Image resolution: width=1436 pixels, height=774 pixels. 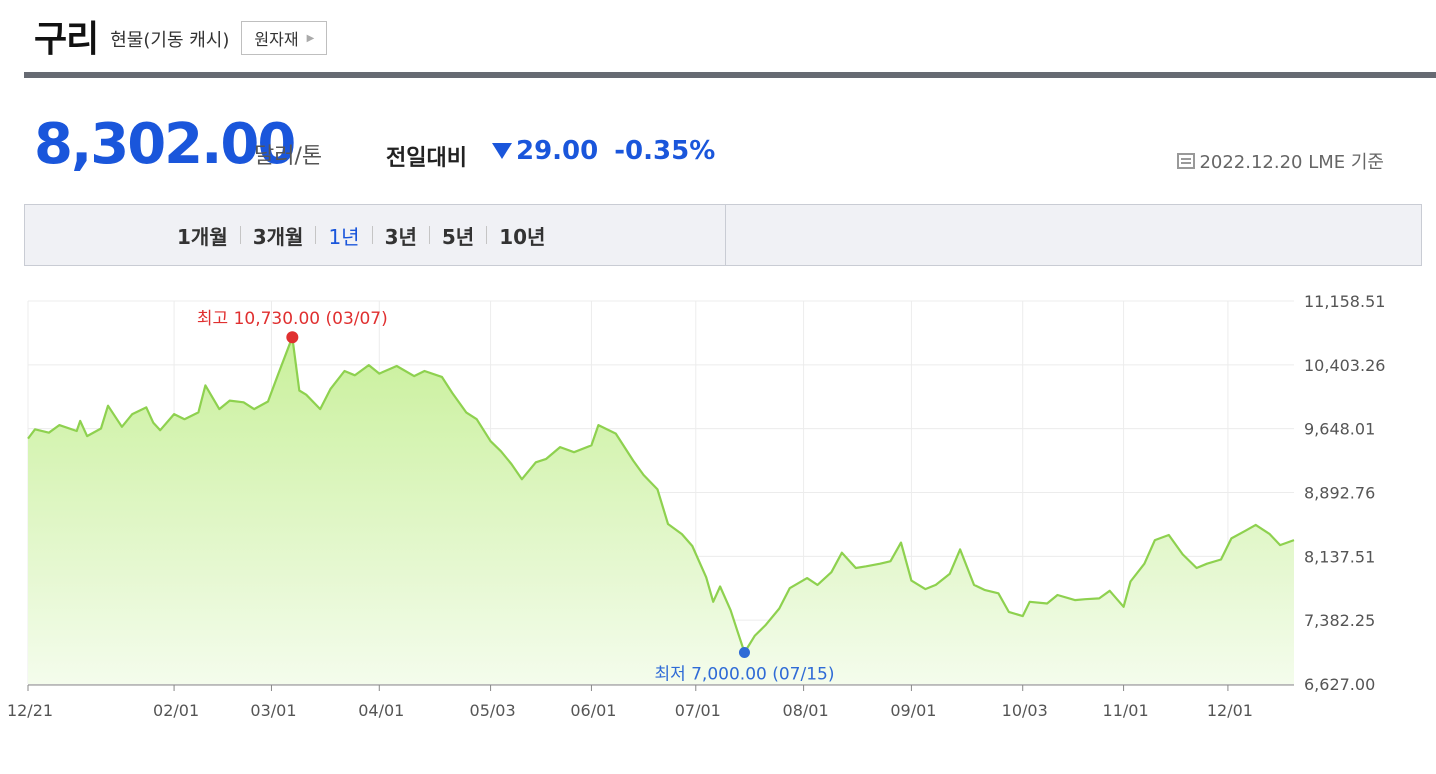 I want to click on as-of-date: 2022.12.20 LME 기준, so click(x=1280, y=161).